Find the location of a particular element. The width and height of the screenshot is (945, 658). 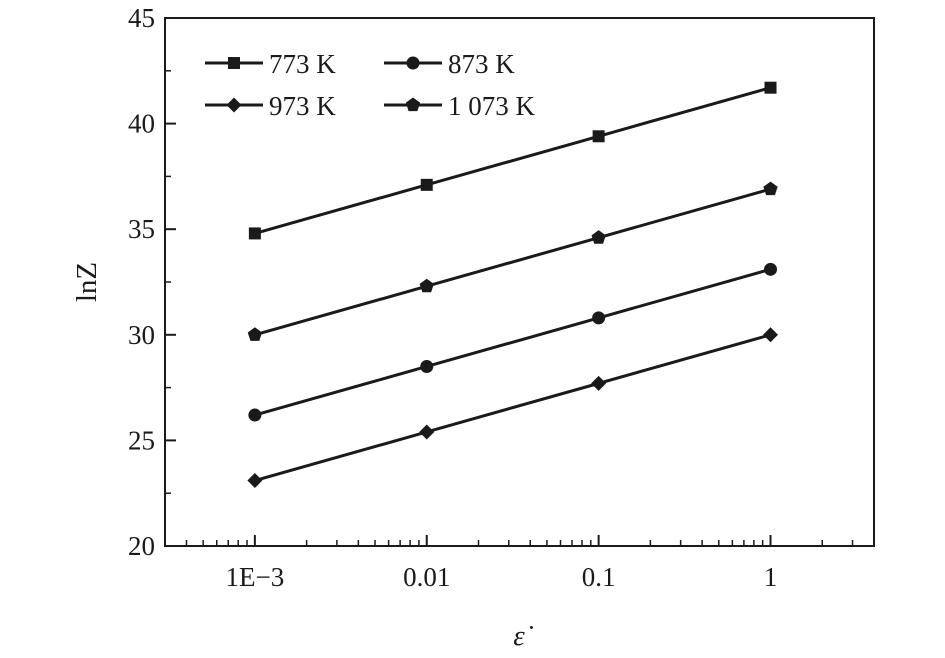

x-tick-label: 1E−3 is located at coordinates (255, 577).